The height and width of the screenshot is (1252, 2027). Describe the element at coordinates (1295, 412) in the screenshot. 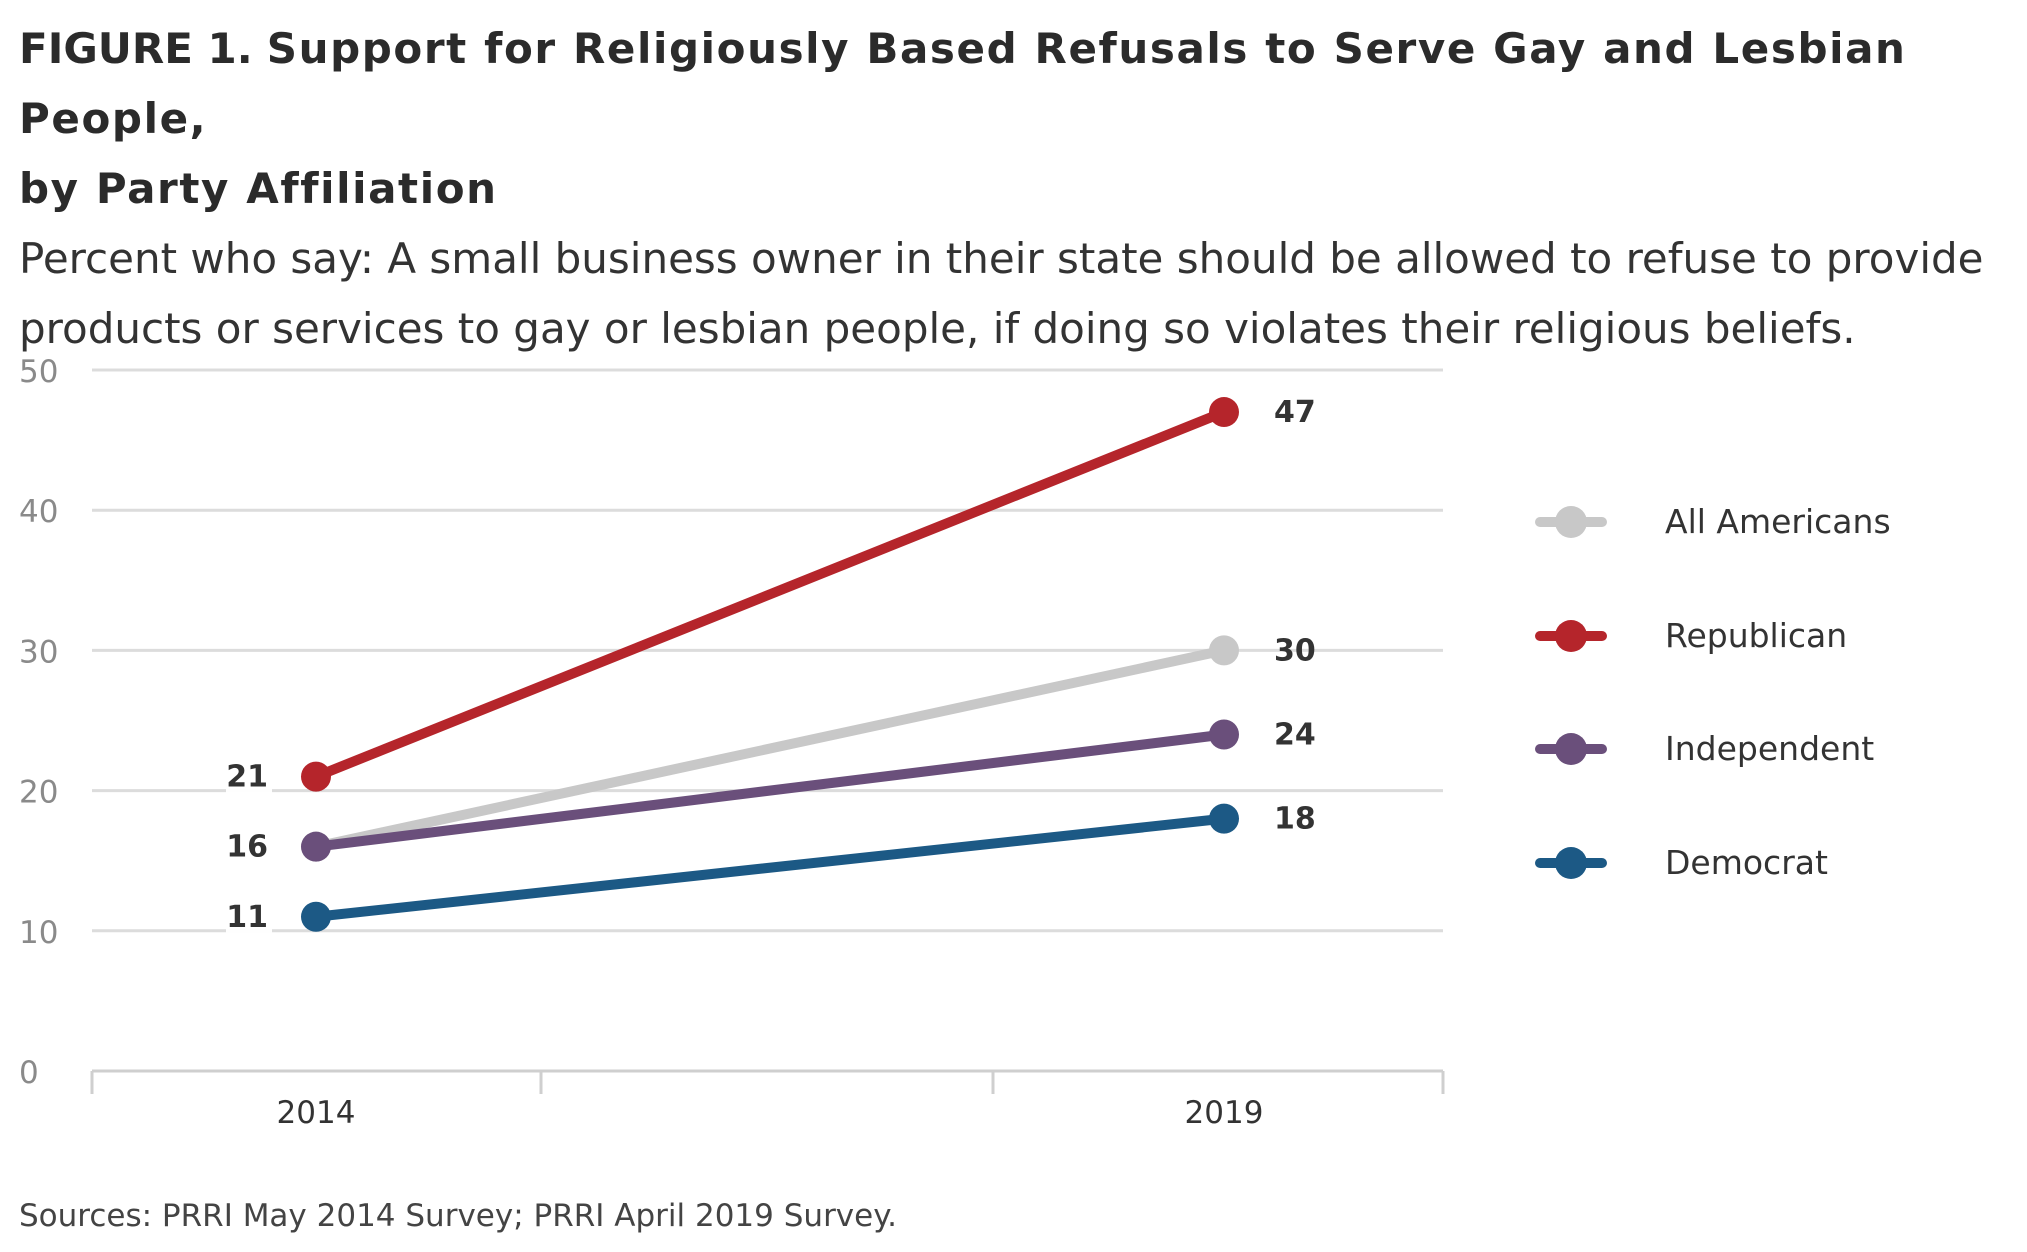

I see `data-label: 47` at that location.